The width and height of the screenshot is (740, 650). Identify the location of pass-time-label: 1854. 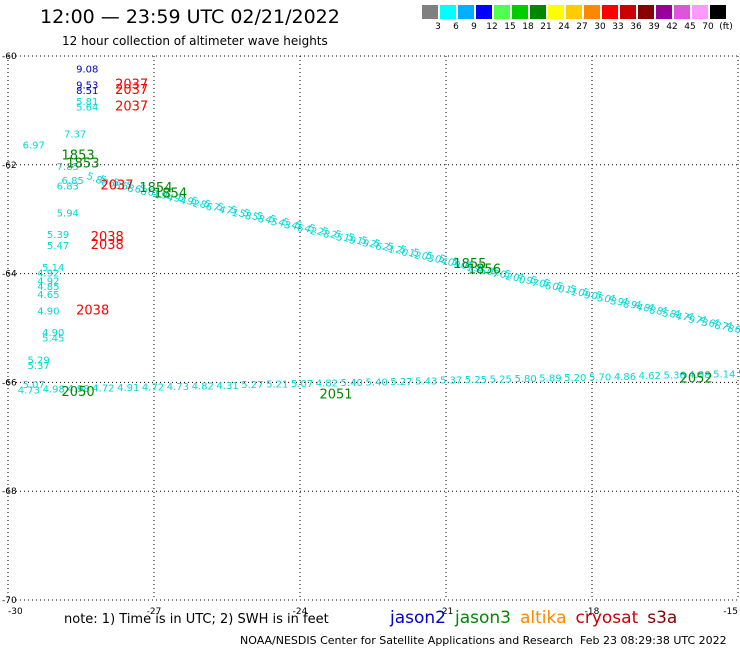
(155, 188).